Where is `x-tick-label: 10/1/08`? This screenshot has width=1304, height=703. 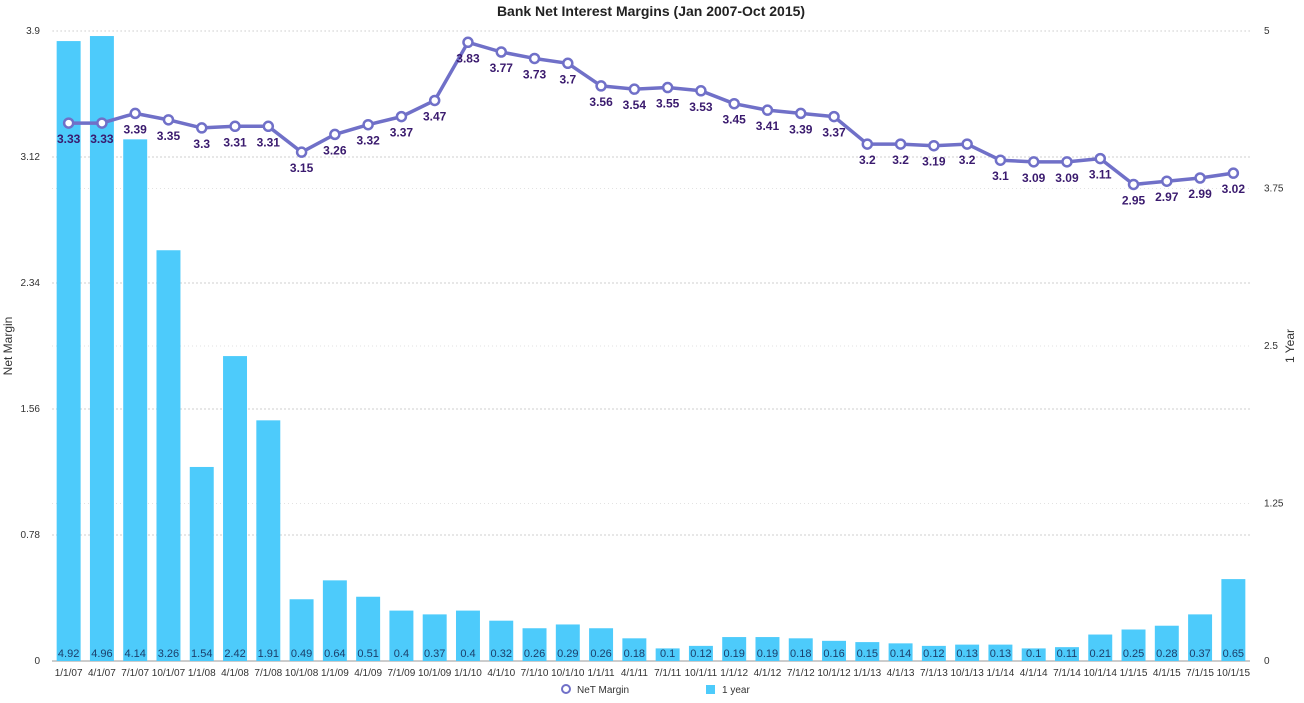 x-tick-label: 10/1/08 is located at coordinates (302, 673).